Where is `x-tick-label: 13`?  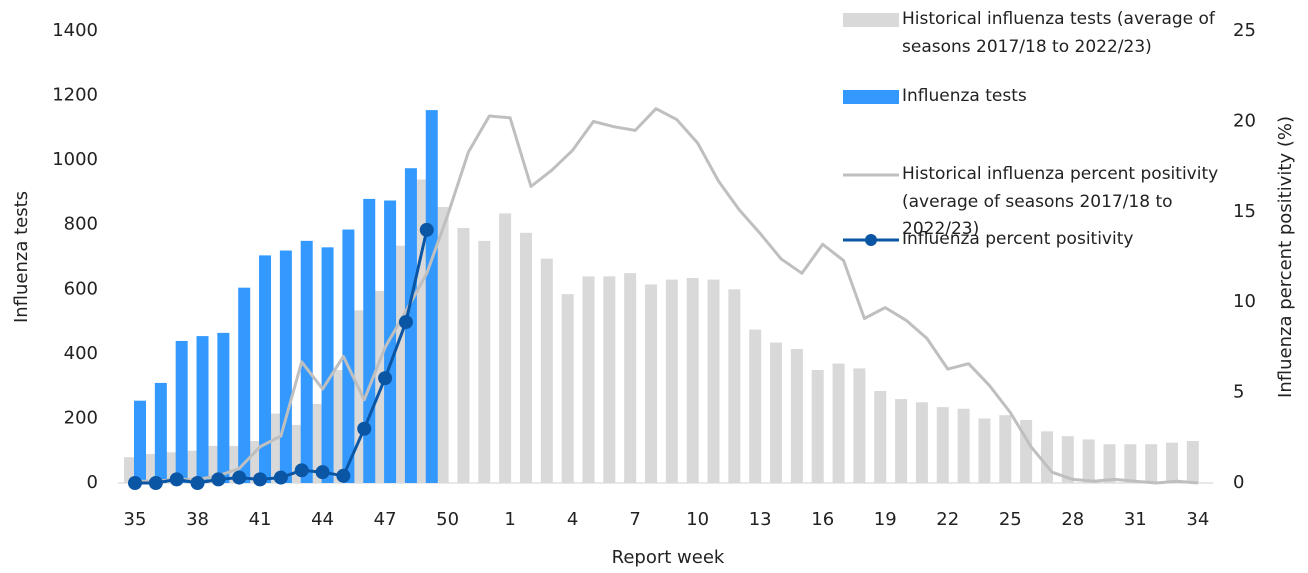
x-tick-label: 13 is located at coordinates (760, 519).